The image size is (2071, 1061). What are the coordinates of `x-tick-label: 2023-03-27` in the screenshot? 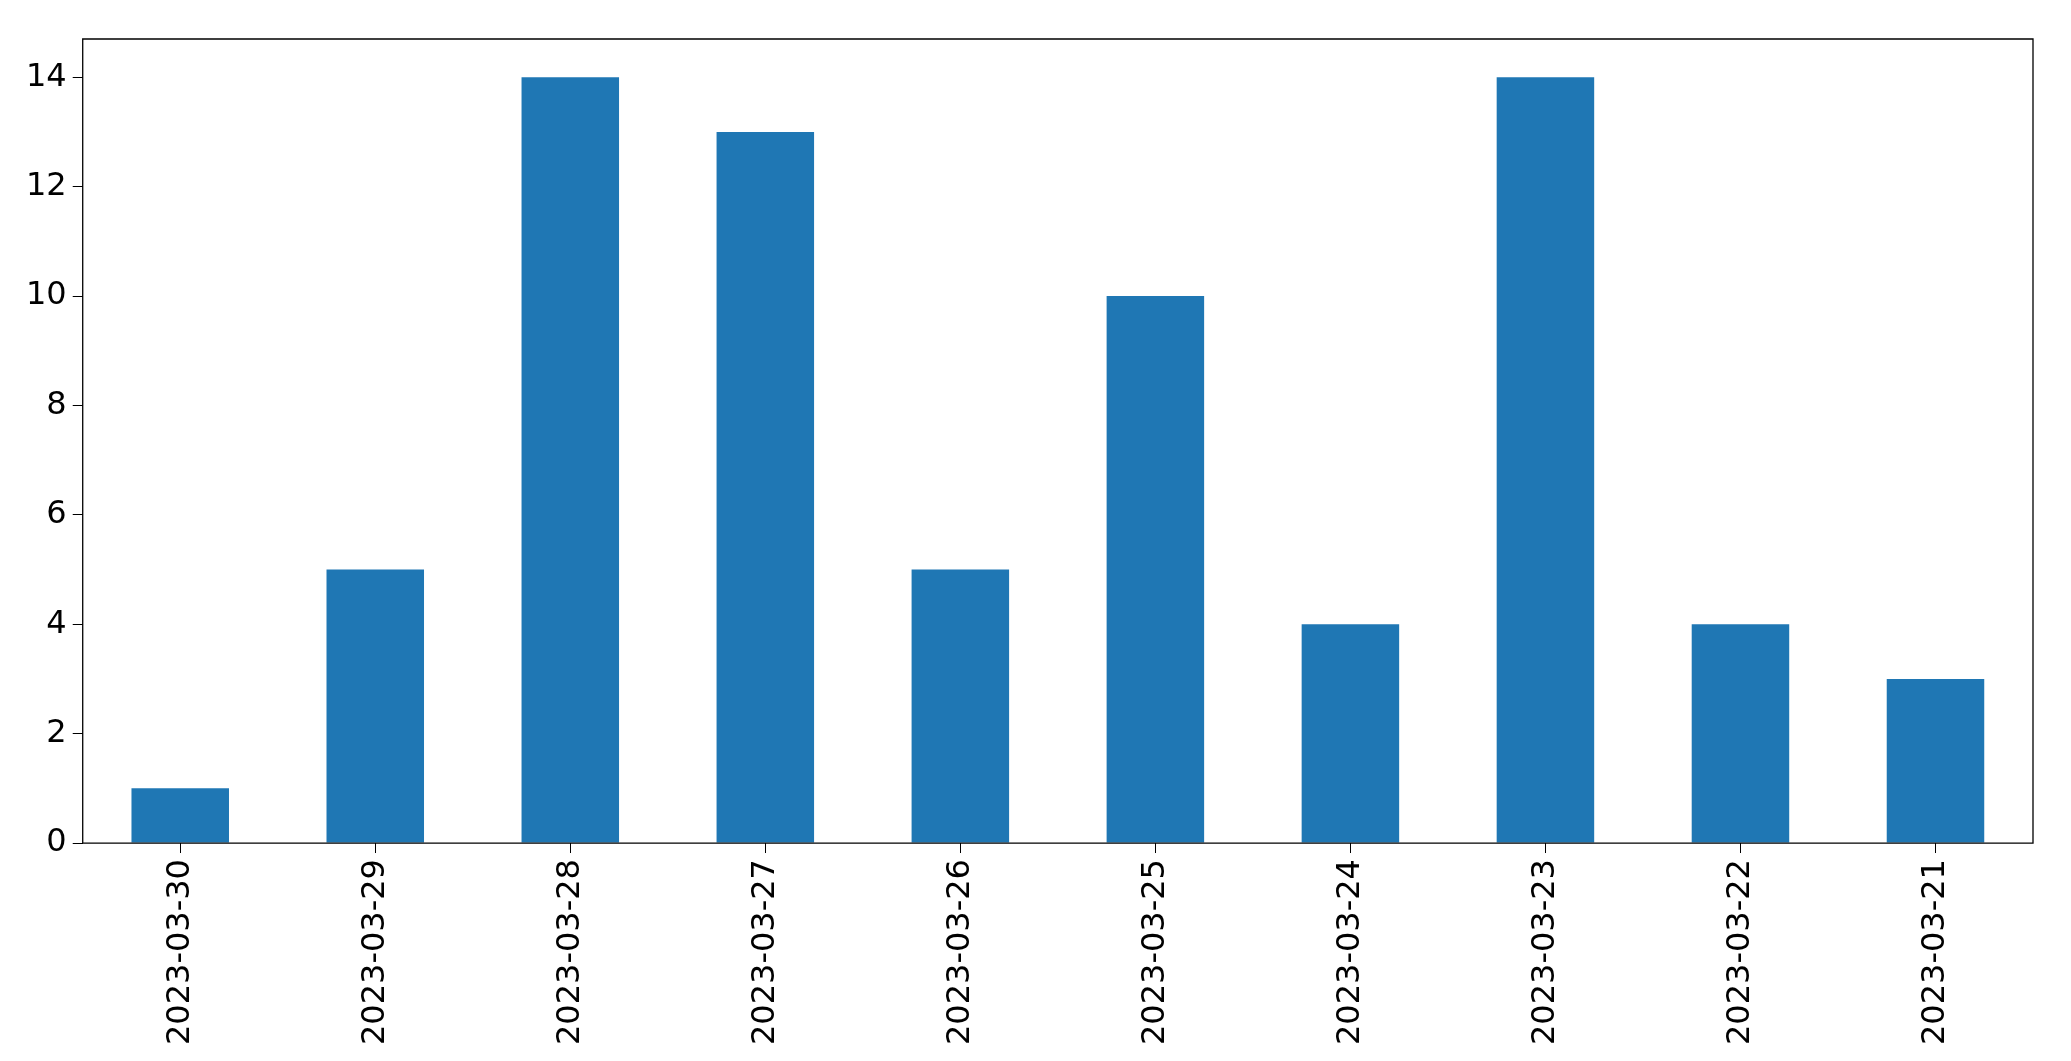 It's located at (762, 952).